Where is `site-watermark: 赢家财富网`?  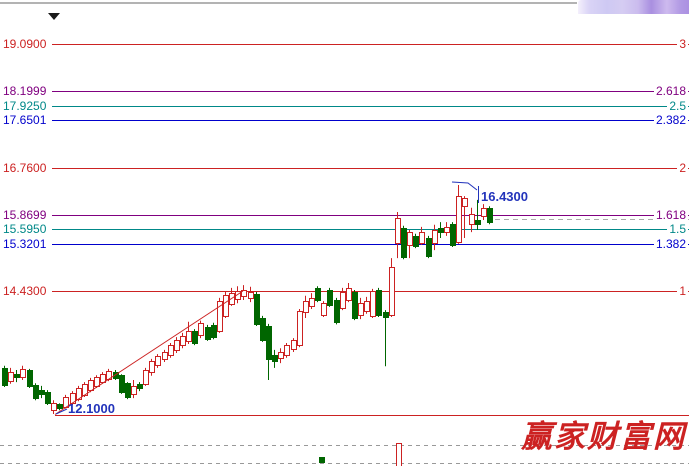
site-watermark: 赢家财富网 is located at coordinates (603, 437).